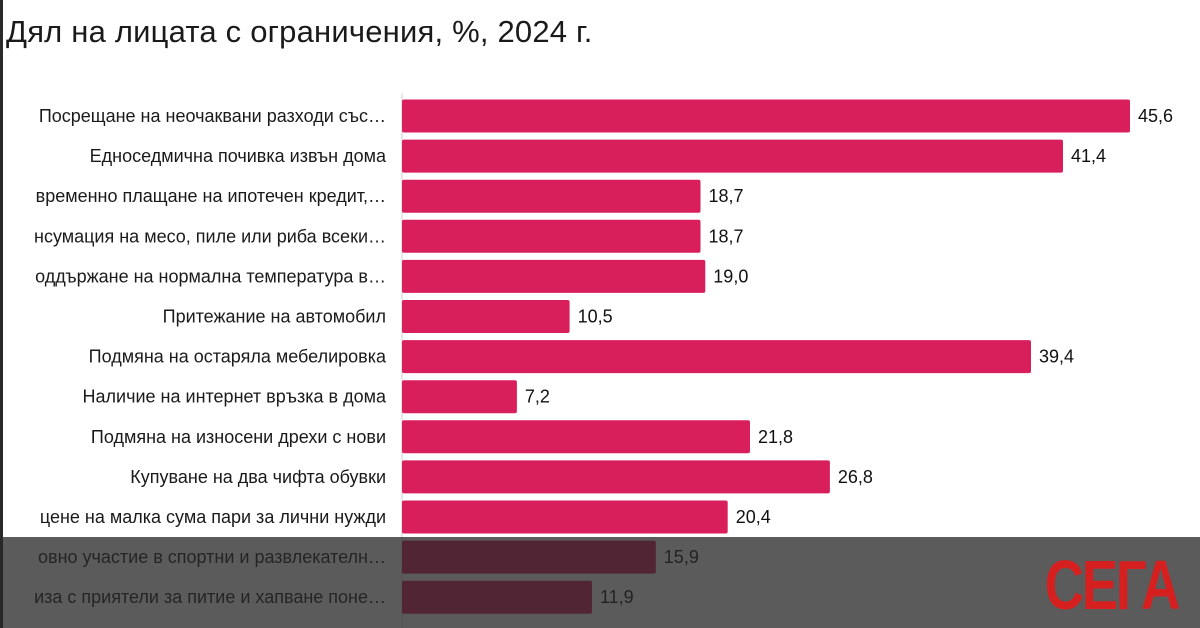 The width and height of the screenshot is (1200, 628). Describe the element at coordinates (258, 477) in the screenshot. I see `category-label: Купуване на два чифта обувки` at that location.